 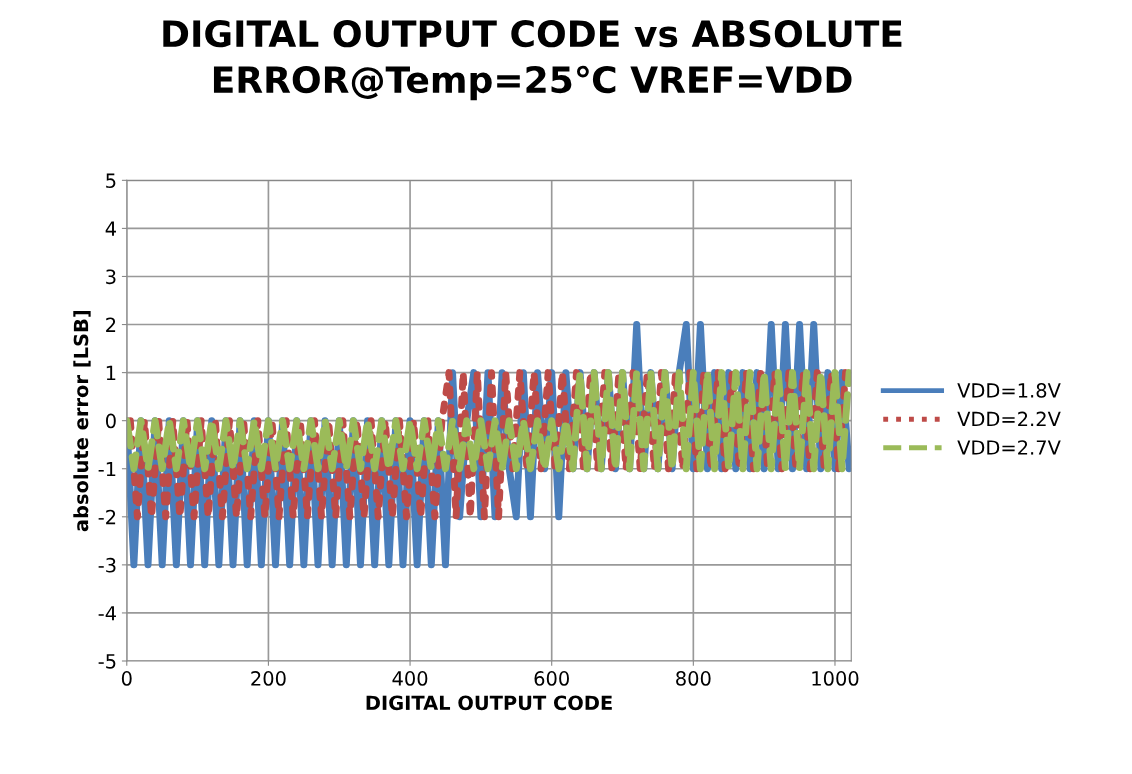 What do you see at coordinates (107, 517) in the screenshot?
I see `y-tick-label: -2` at bounding box center [107, 517].